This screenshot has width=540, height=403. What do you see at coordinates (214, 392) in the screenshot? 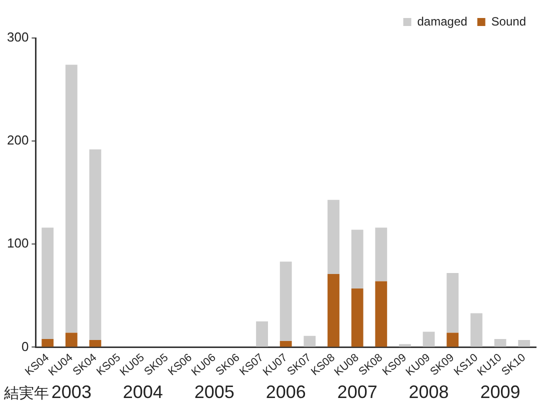
I see `text: 2005` at bounding box center [214, 392].